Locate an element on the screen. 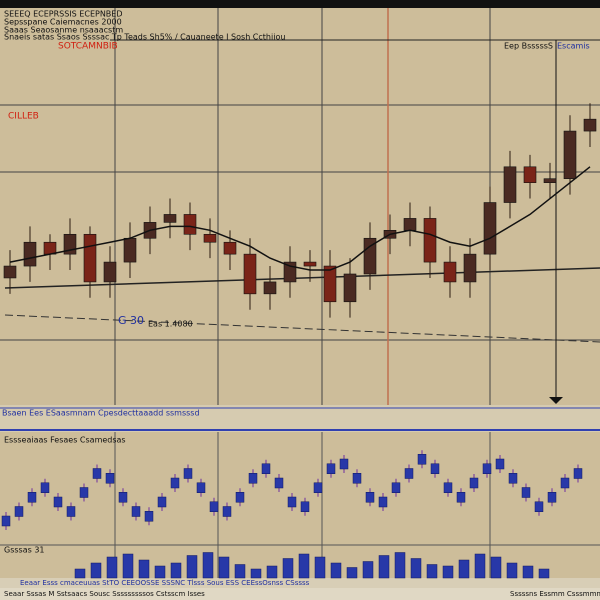 The height and width of the screenshot is (600, 600). header-line: Sepsspane Caiemacnes 2000 is located at coordinates (63, 22).